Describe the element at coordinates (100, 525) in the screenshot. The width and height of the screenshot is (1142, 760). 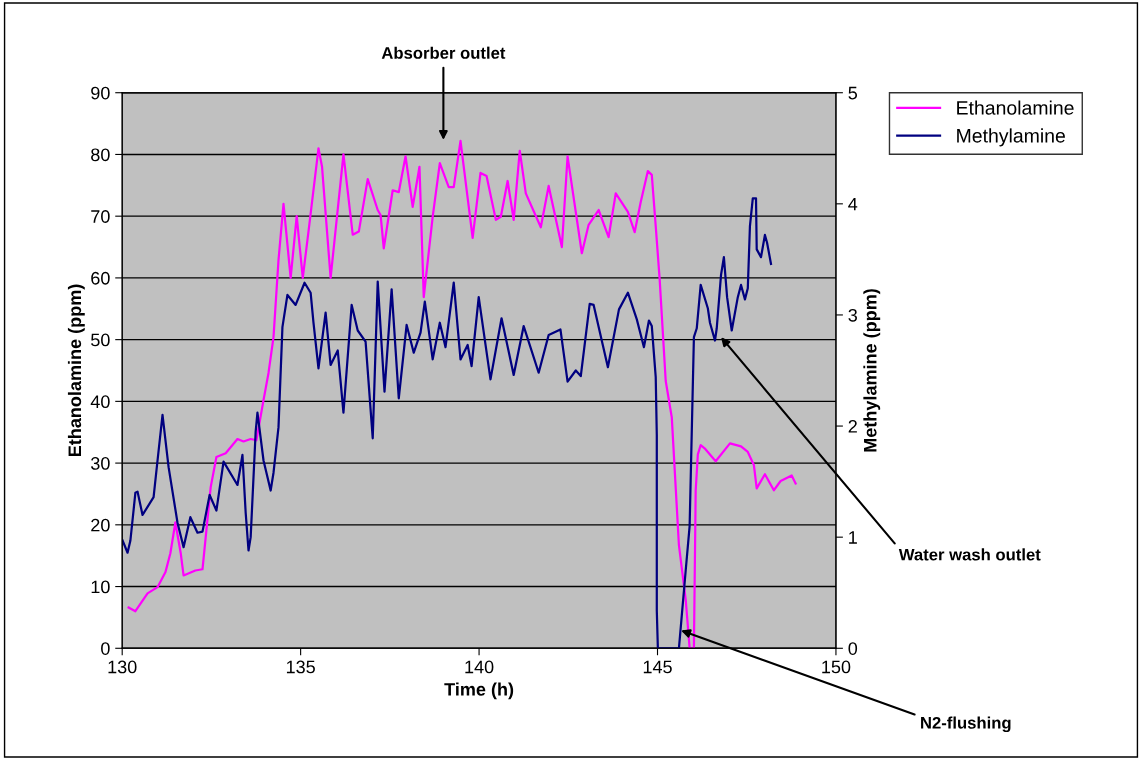
I see `y-tick-label: 20` at that location.